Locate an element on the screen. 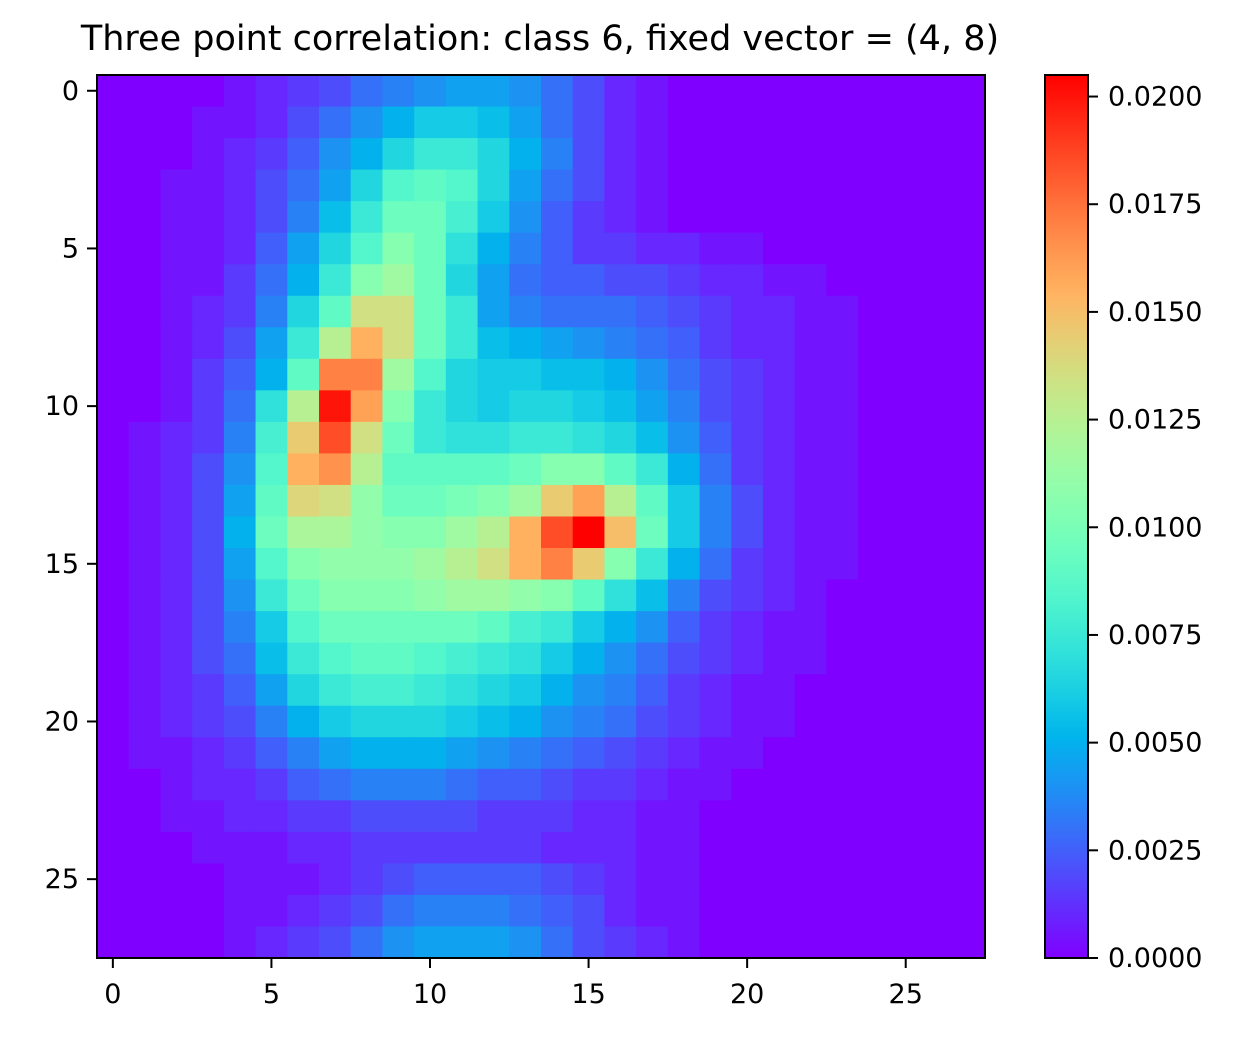  x-tick-label: 10 is located at coordinates (430, 994).